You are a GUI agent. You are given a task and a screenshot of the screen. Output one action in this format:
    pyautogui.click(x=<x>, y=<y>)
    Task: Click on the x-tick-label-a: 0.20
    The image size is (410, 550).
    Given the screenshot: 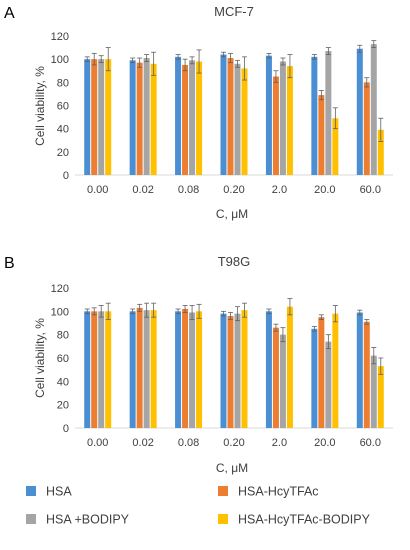 What is the action you would take?
    pyautogui.click(x=233, y=190)
    